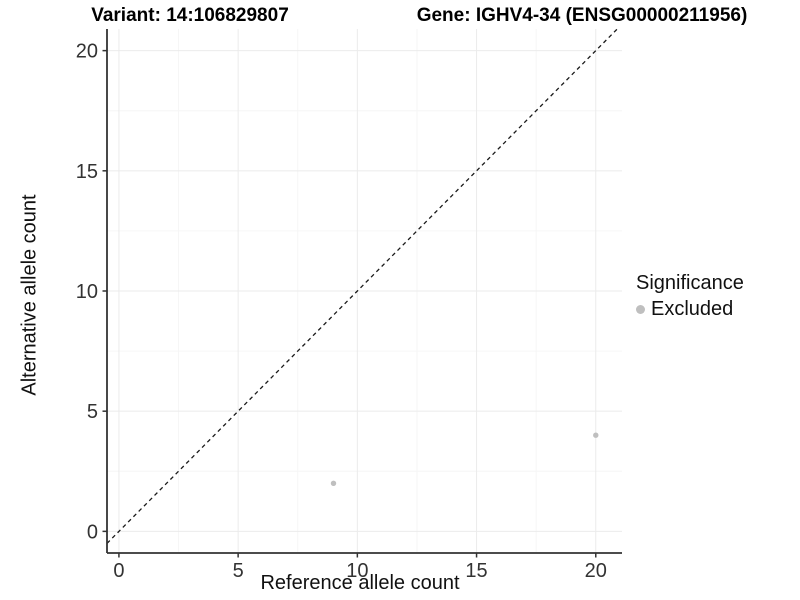  What do you see at coordinates (92, 532) in the screenshot?
I see `y-tick-label: 0` at bounding box center [92, 532].